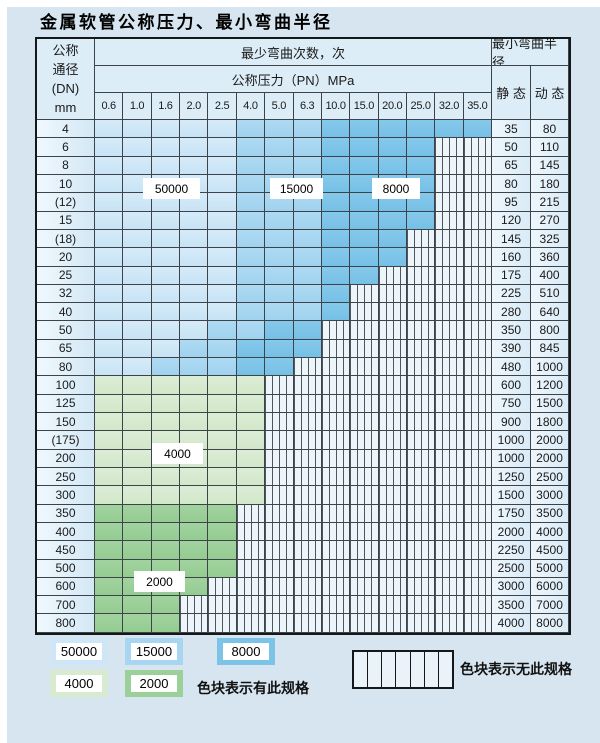 The image size is (600, 743). What do you see at coordinates (66, 79) in the screenshot?
I see `dn-column-header: 公称 通径 (DN) mm` at bounding box center [66, 79].